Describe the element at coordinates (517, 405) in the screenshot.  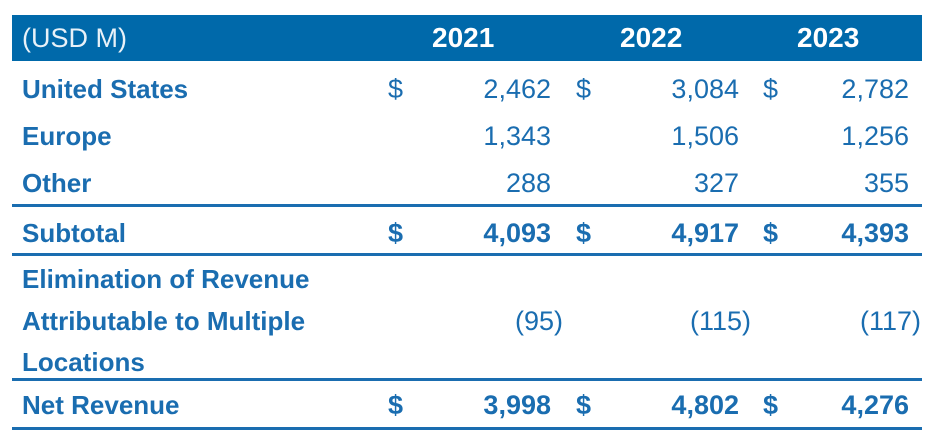
I see `value-2021: 3,998` at that location.